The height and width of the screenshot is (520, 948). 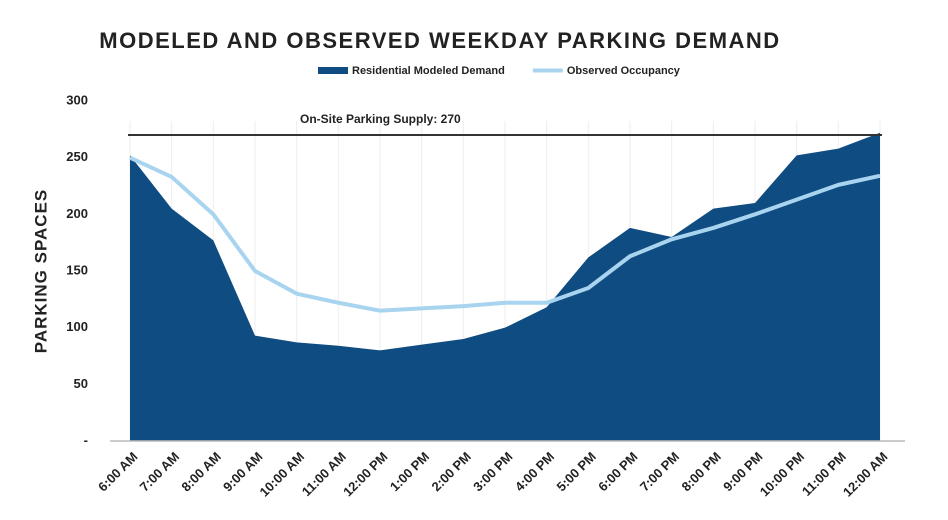 What do you see at coordinates (333, 70) in the screenshot?
I see `legend-swatch` at bounding box center [333, 70].